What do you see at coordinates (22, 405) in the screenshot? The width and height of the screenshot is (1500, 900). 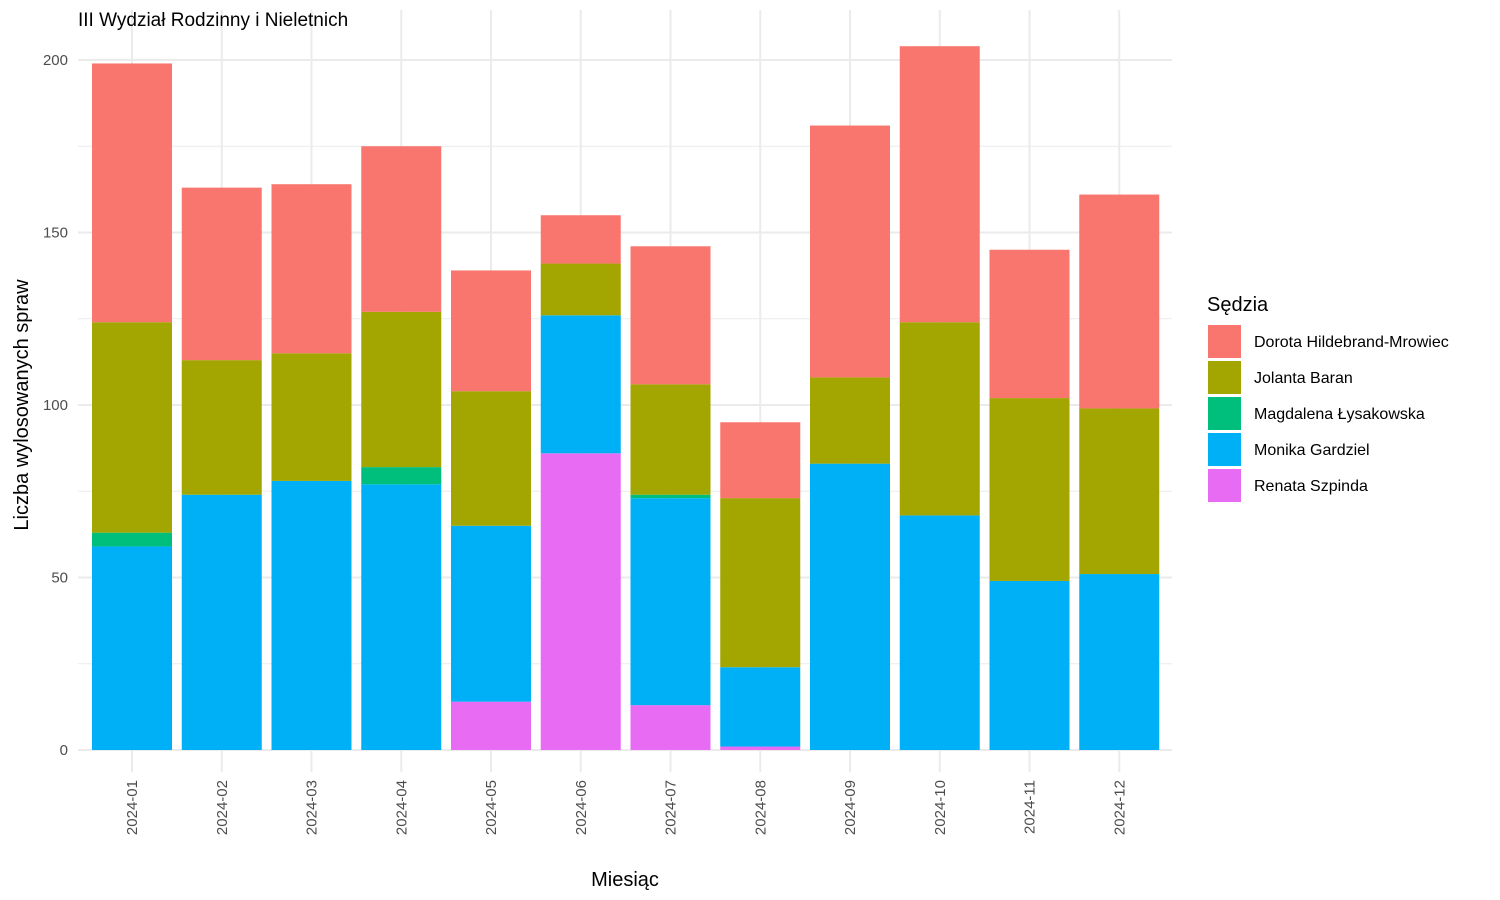 I see `y-axis-title: Liczba wylosowanych spraw` at bounding box center [22, 405].